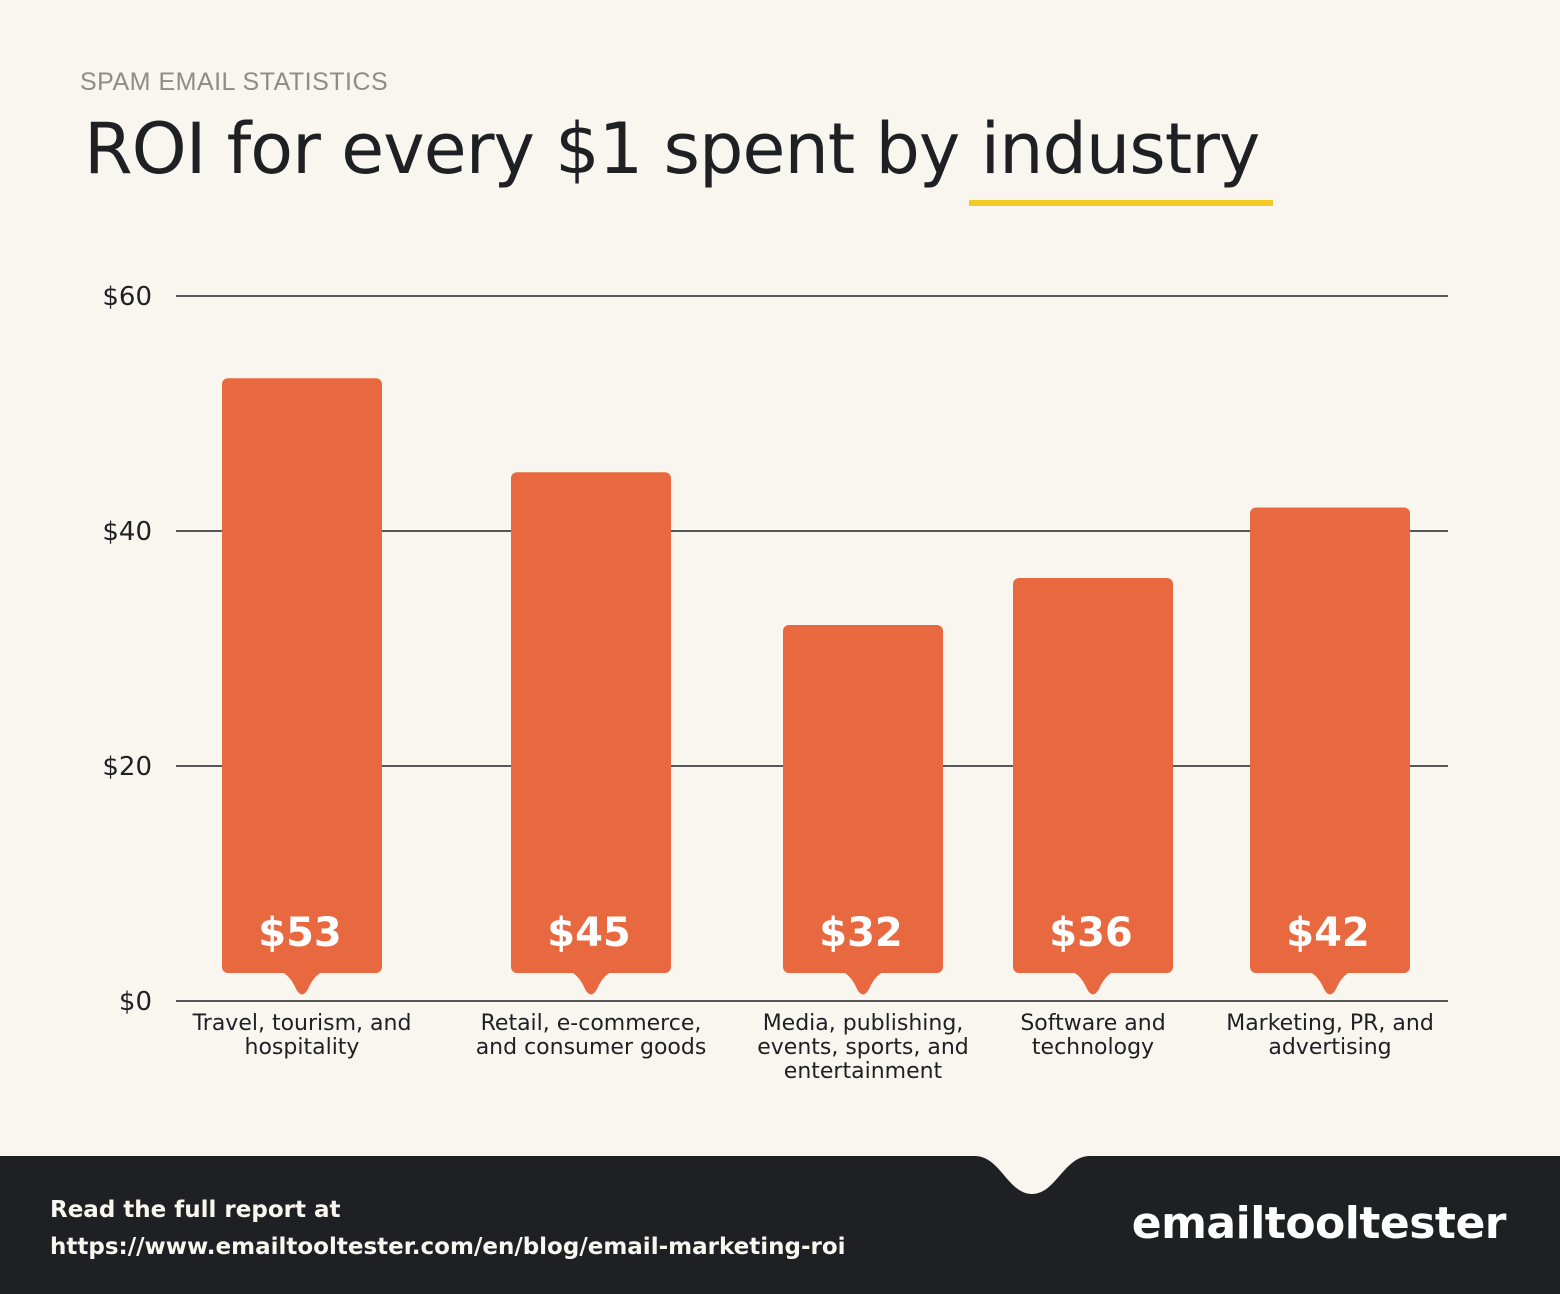 The width and height of the screenshot is (1560, 1294). I want to click on data-label: $42, so click(1328, 933).